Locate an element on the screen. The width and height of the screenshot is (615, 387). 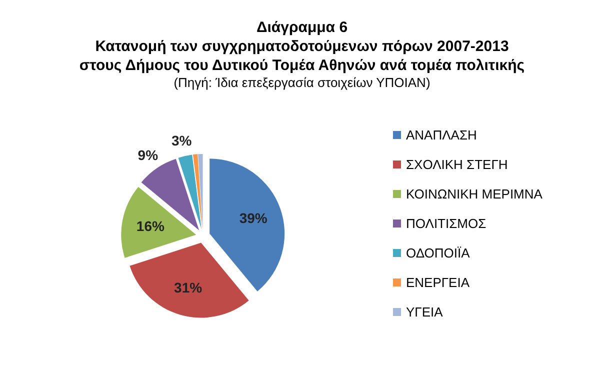
legend-label: ΑΝΑΠΛΑΣΗ is located at coordinates (441, 135).